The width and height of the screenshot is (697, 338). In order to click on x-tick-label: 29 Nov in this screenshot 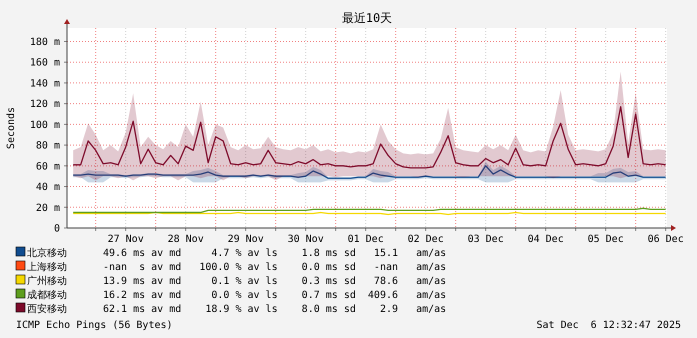, I will do `click(246, 239)`.